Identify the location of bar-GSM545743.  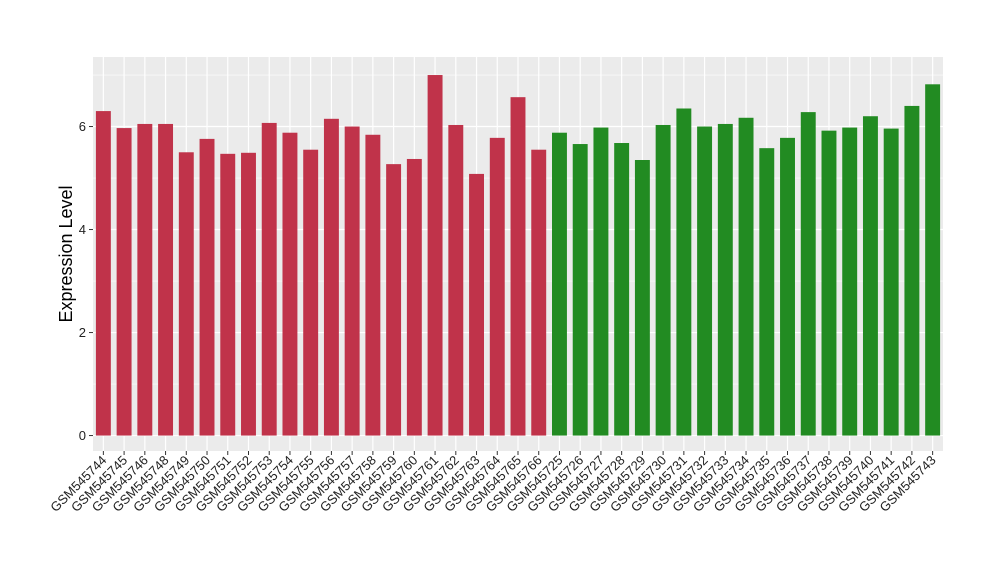
(933, 260).